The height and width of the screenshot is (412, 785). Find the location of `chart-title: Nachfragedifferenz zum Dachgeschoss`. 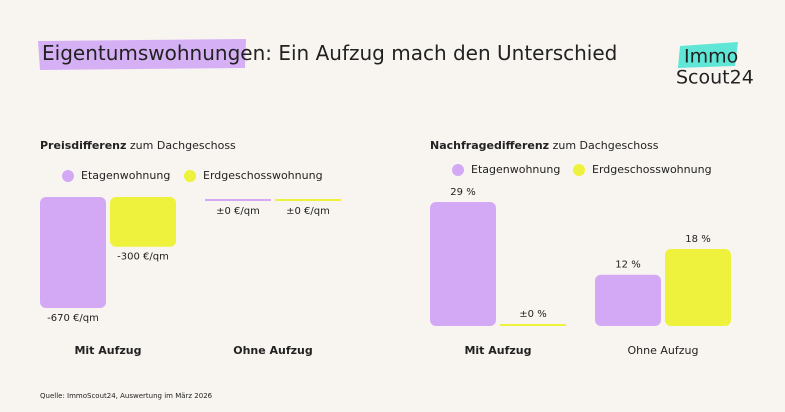

chart-title: Nachfragedifferenz zum Dachgeschoss is located at coordinates (544, 145).